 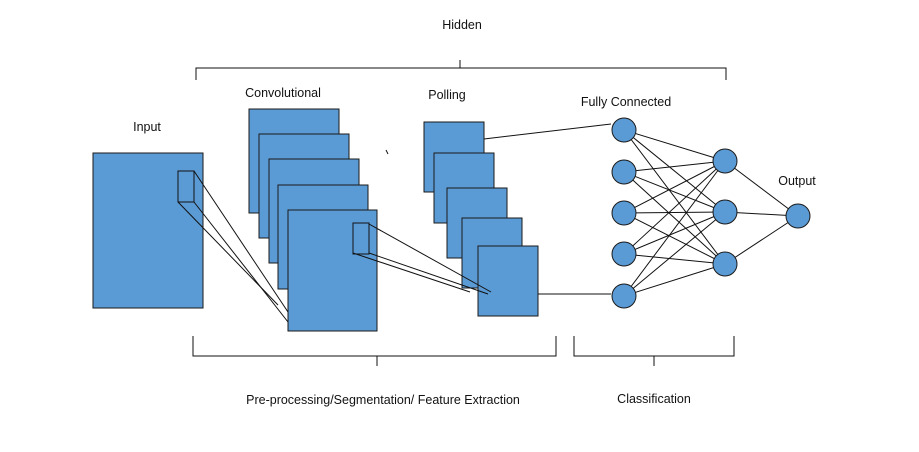 What do you see at coordinates (481, 219) in the screenshot?
I see `pooling-stack` at bounding box center [481, 219].